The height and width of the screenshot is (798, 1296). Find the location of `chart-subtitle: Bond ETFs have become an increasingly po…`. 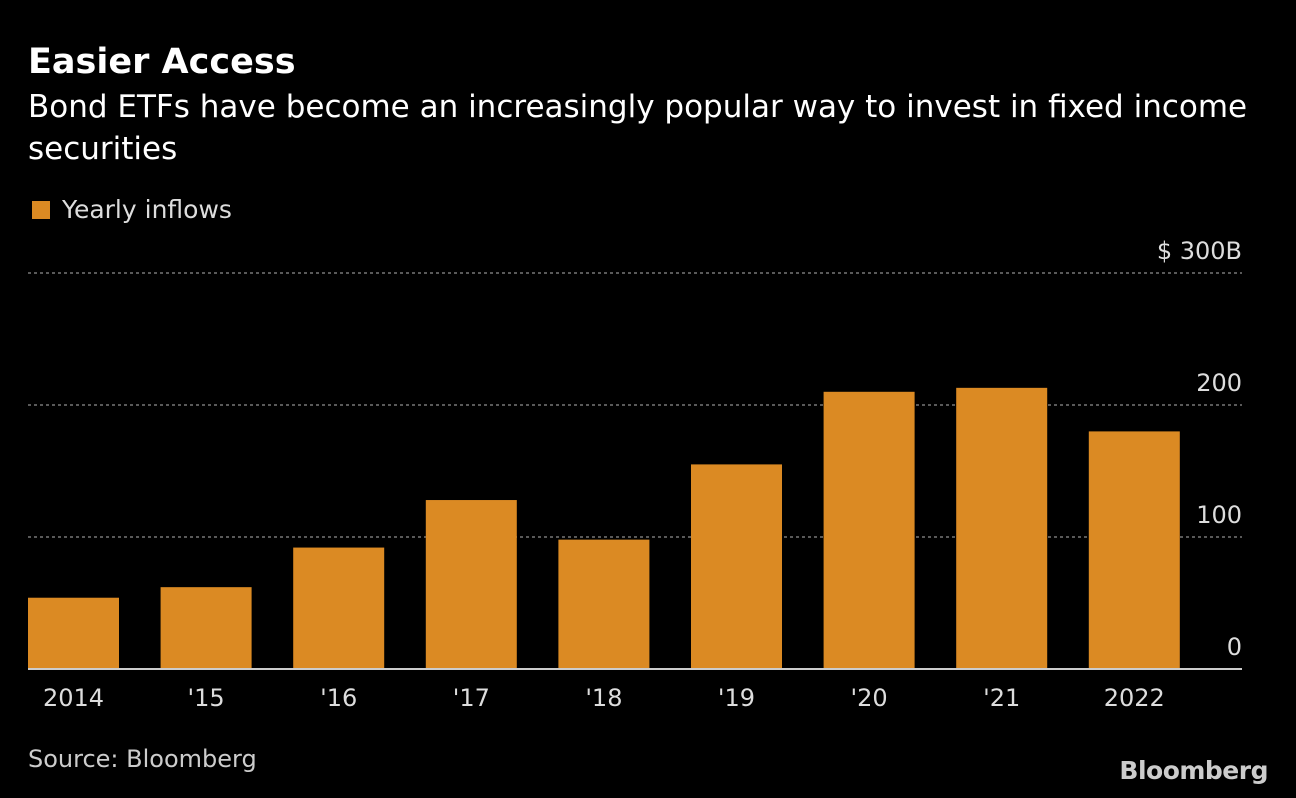

chart-subtitle: Bond ETFs have become an increasingly po… is located at coordinates (638, 128).